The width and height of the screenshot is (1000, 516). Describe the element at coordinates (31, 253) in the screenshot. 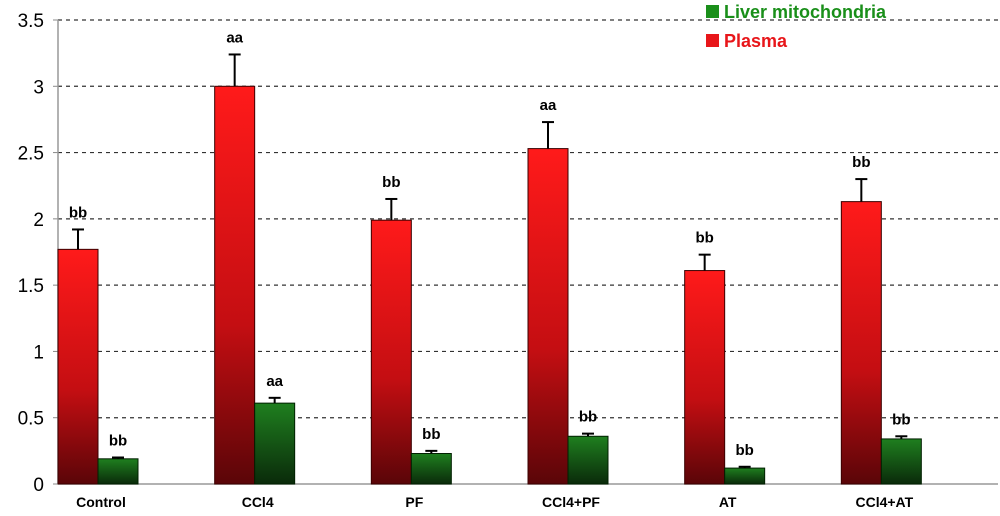

I see `y-tick-labels: 0 0.5 1 1.5 2 2.5 3 3.5` at that location.